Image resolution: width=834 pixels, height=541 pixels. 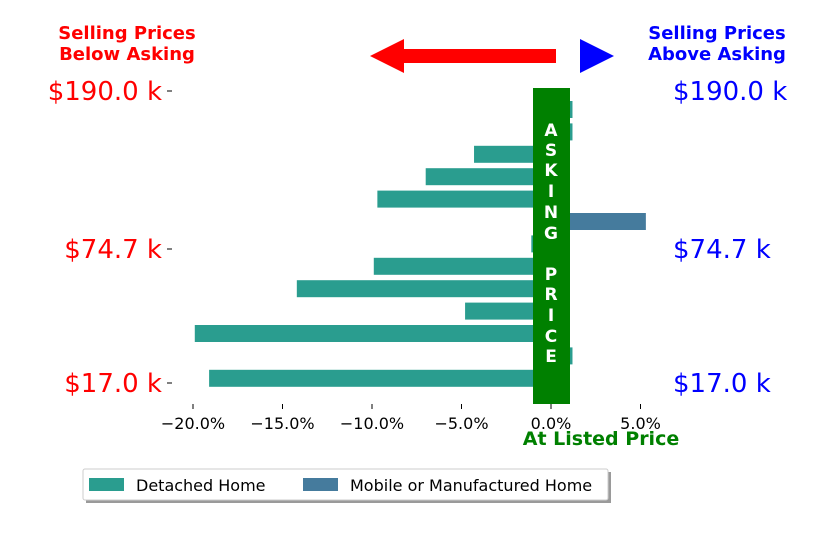 I want to click on left-y-label: $74.7 k, so click(x=113, y=250).